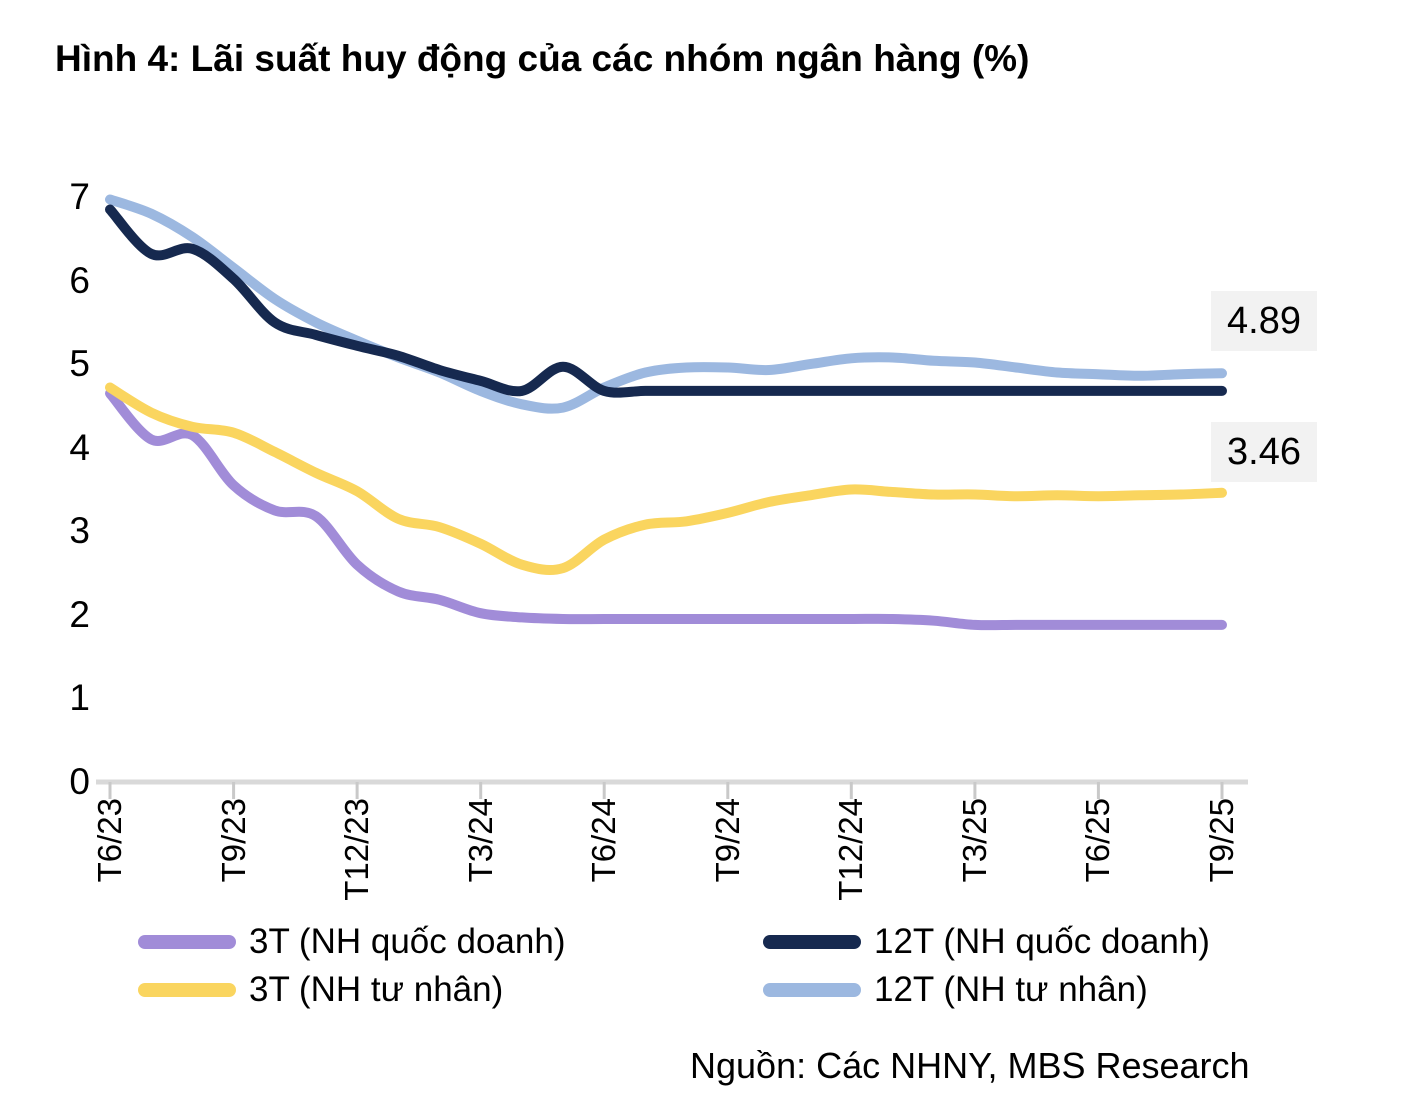  What do you see at coordinates (357, 849) in the screenshot?
I see `x-axis-label: T12/23` at bounding box center [357, 849].